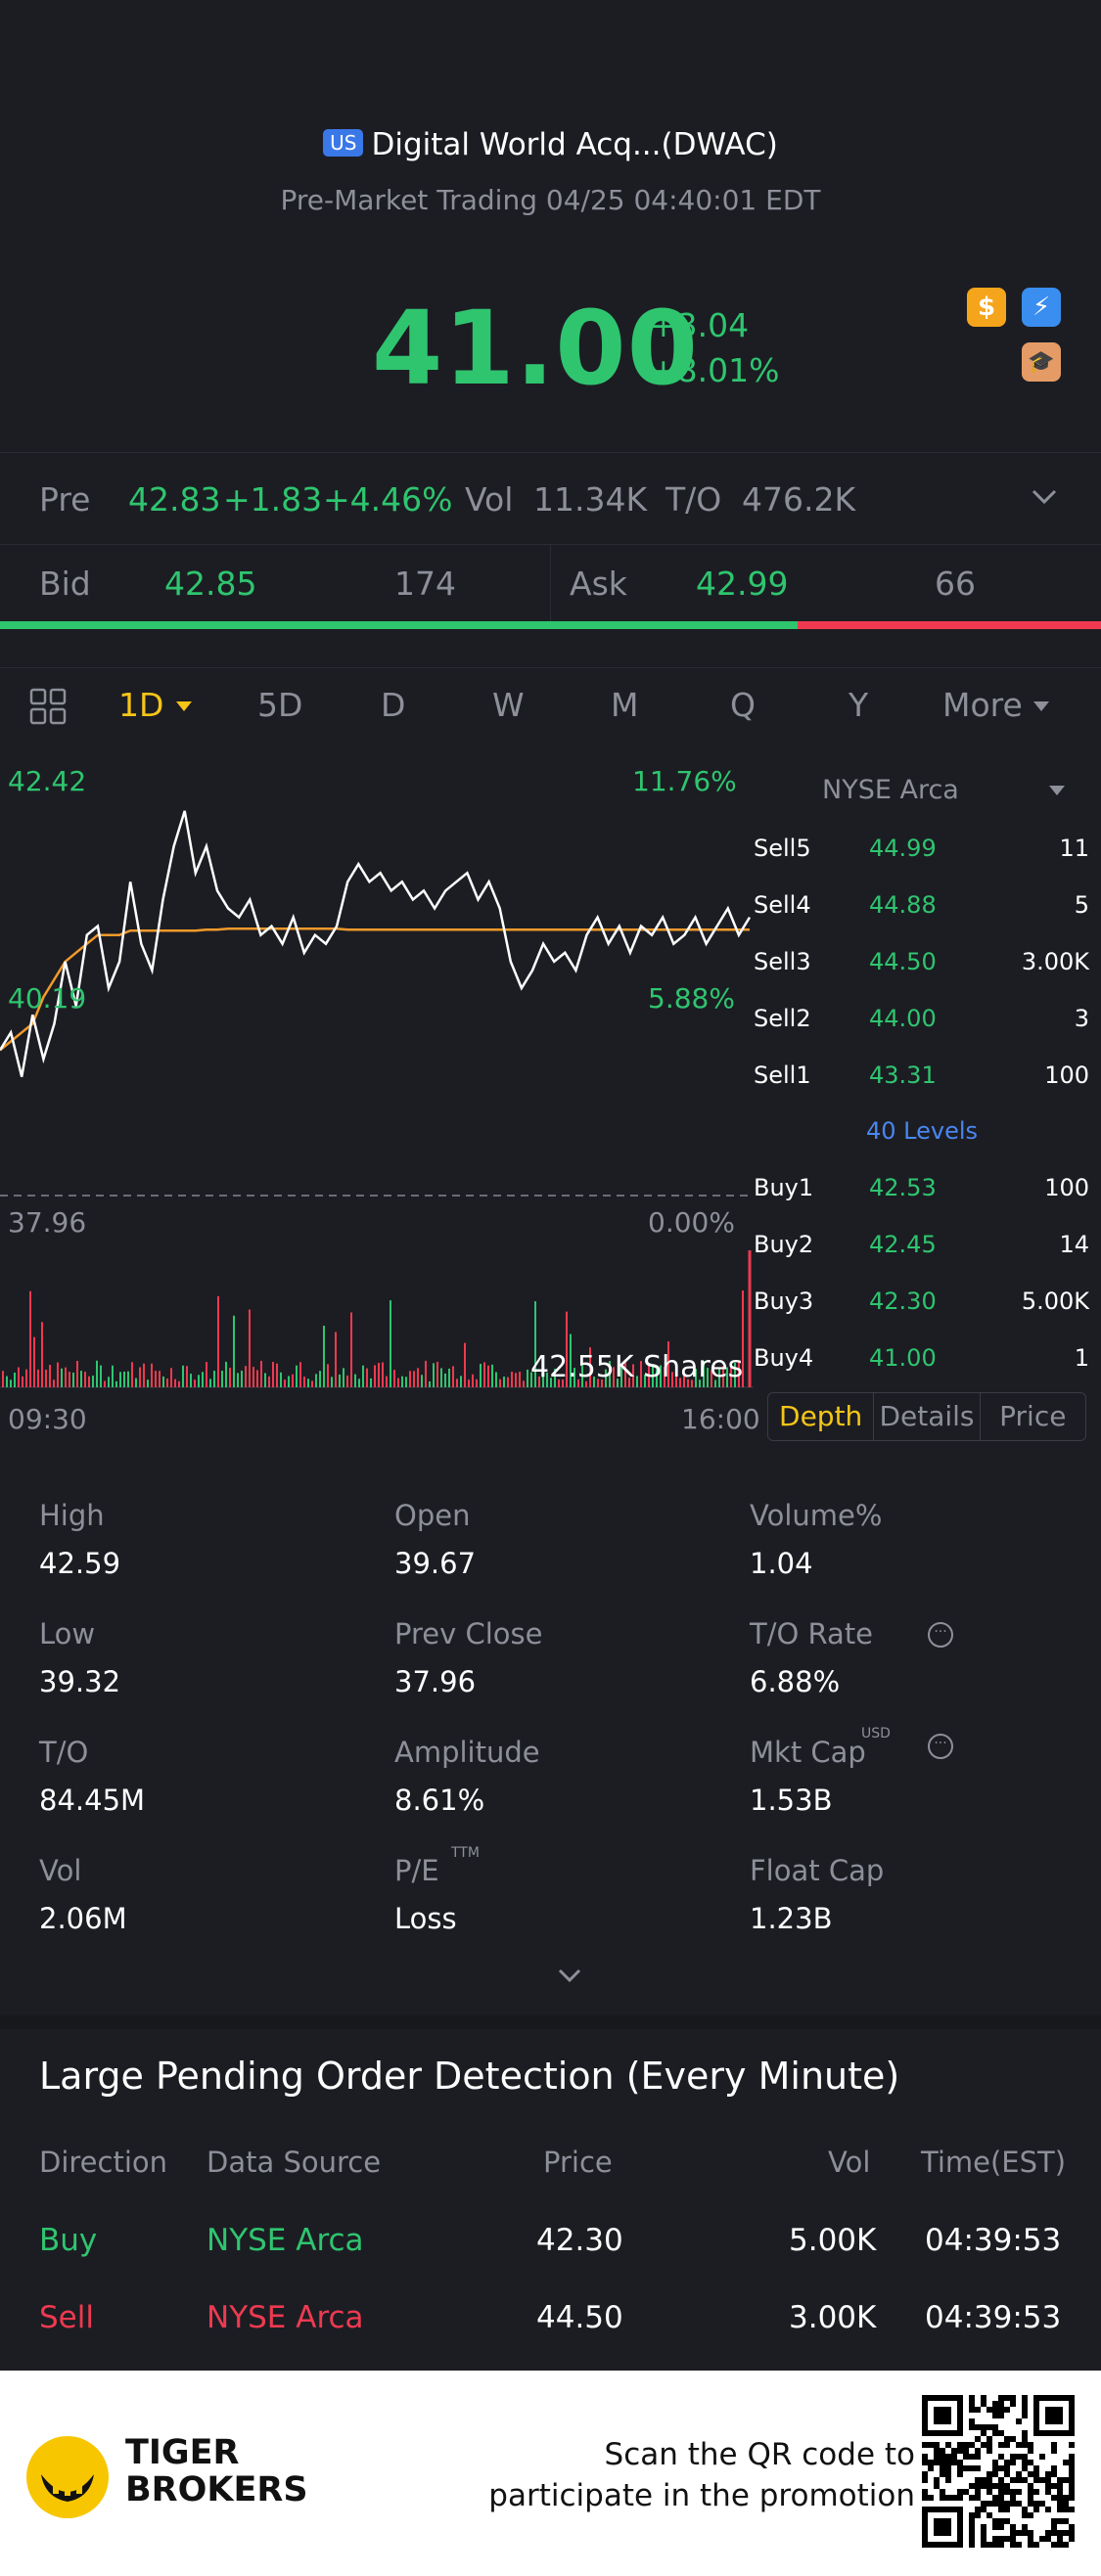 The height and width of the screenshot is (2576, 1101). I want to click on tab-q: Q, so click(743, 705).